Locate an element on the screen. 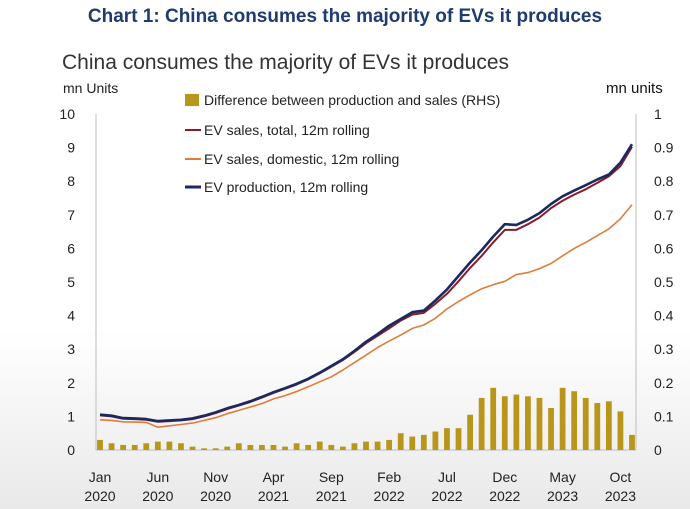  y-tick-left-label: 0 is located at coordinates (71, 450).